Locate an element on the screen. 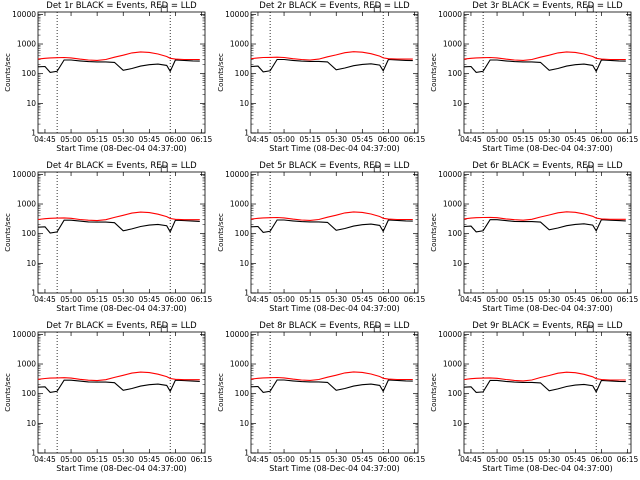  chart-title: Det 4r BLACK = Events, RED = LLD is located at coordinates (121, 166).